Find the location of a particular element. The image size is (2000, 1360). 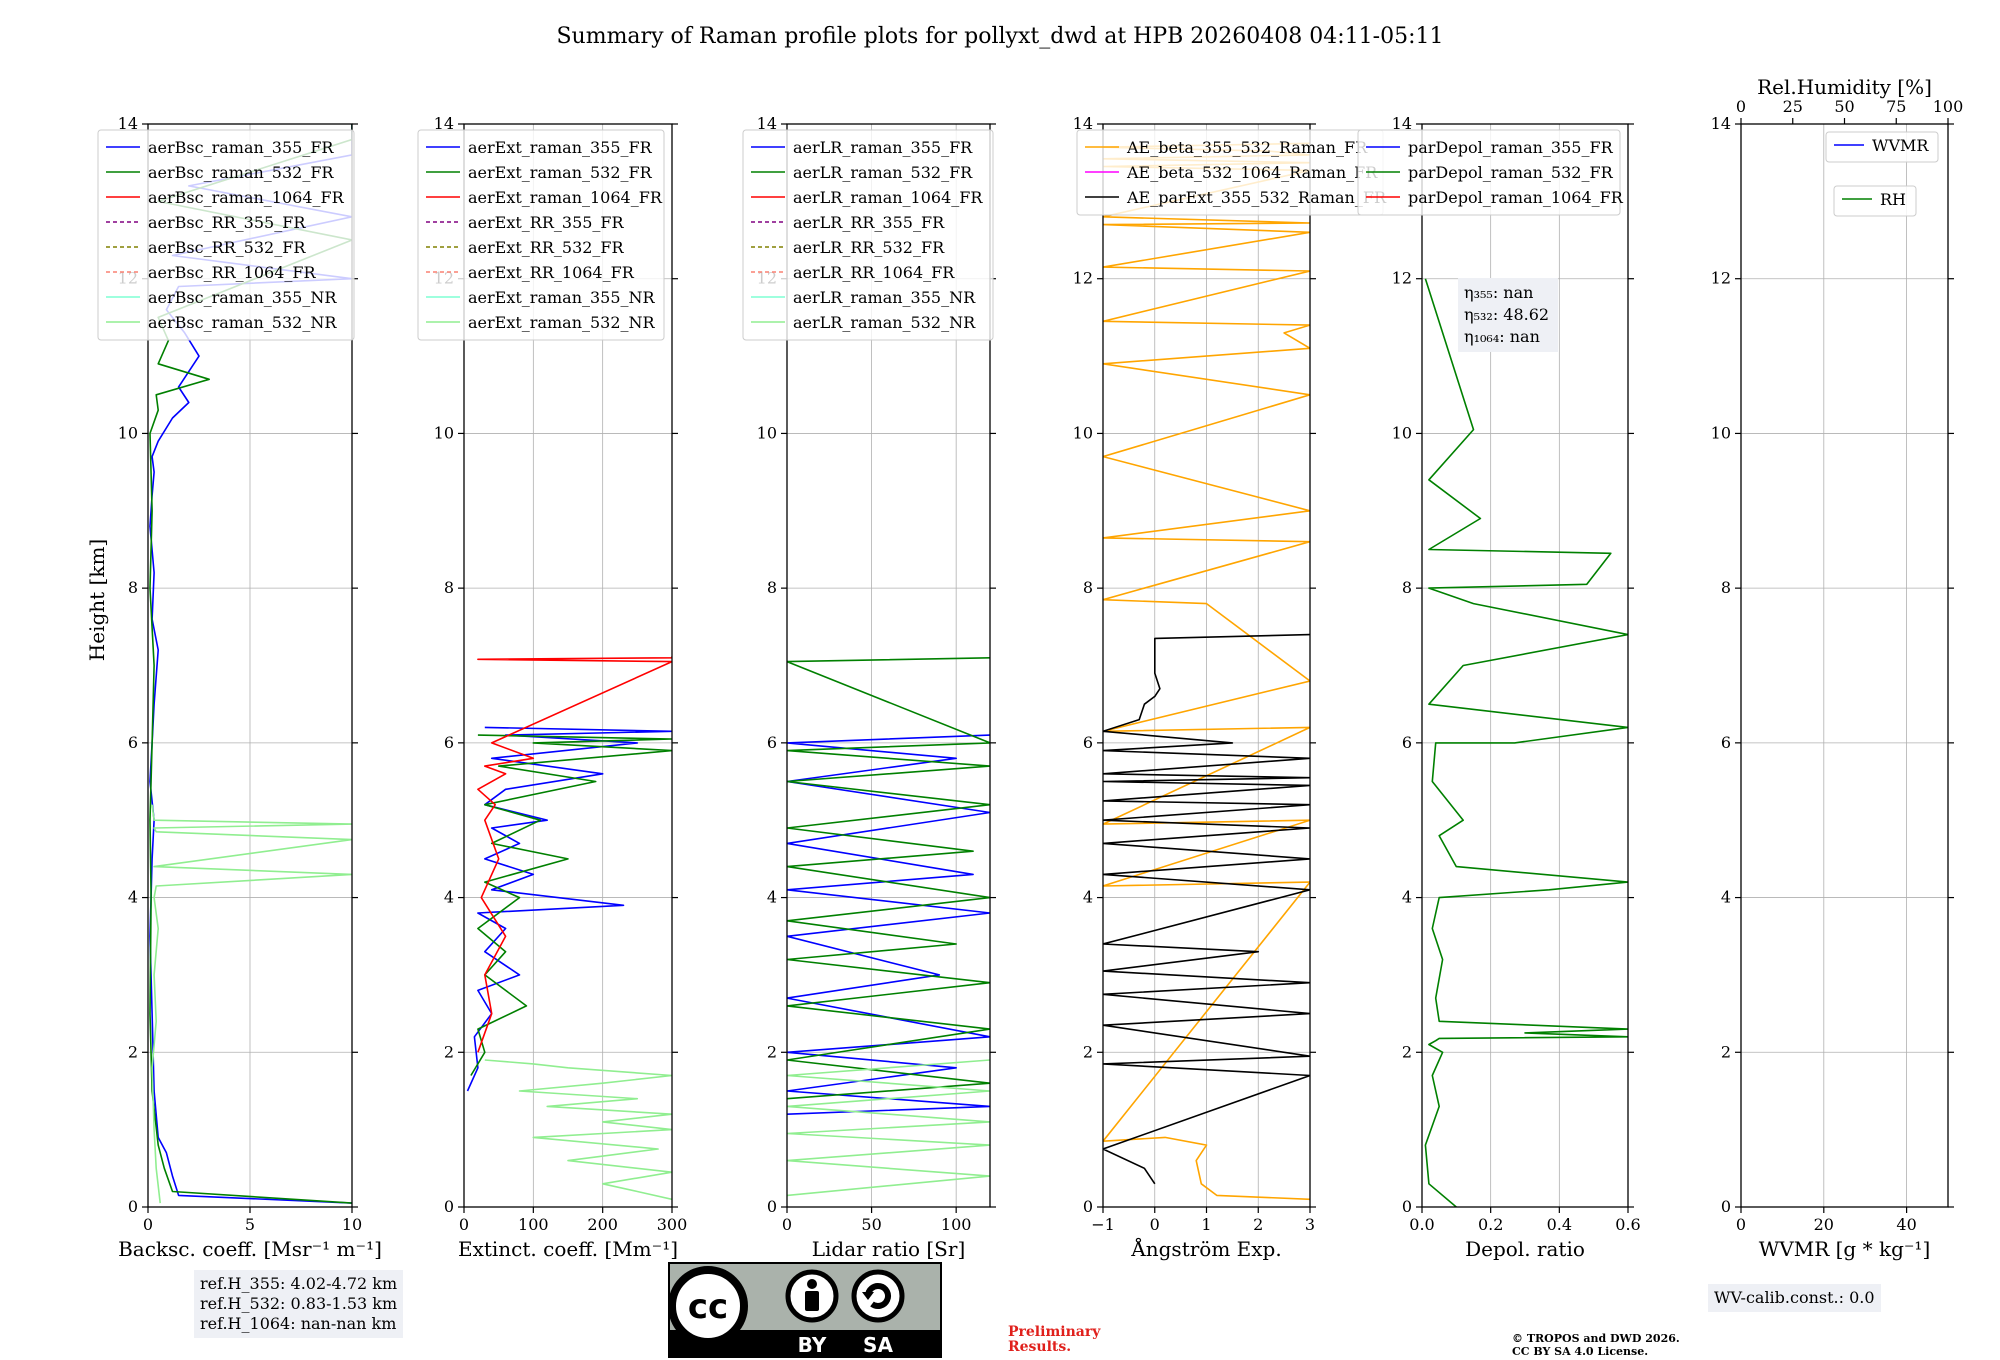

bsc-xtick-label-0: 0 is located at coordinates (148, 1224).